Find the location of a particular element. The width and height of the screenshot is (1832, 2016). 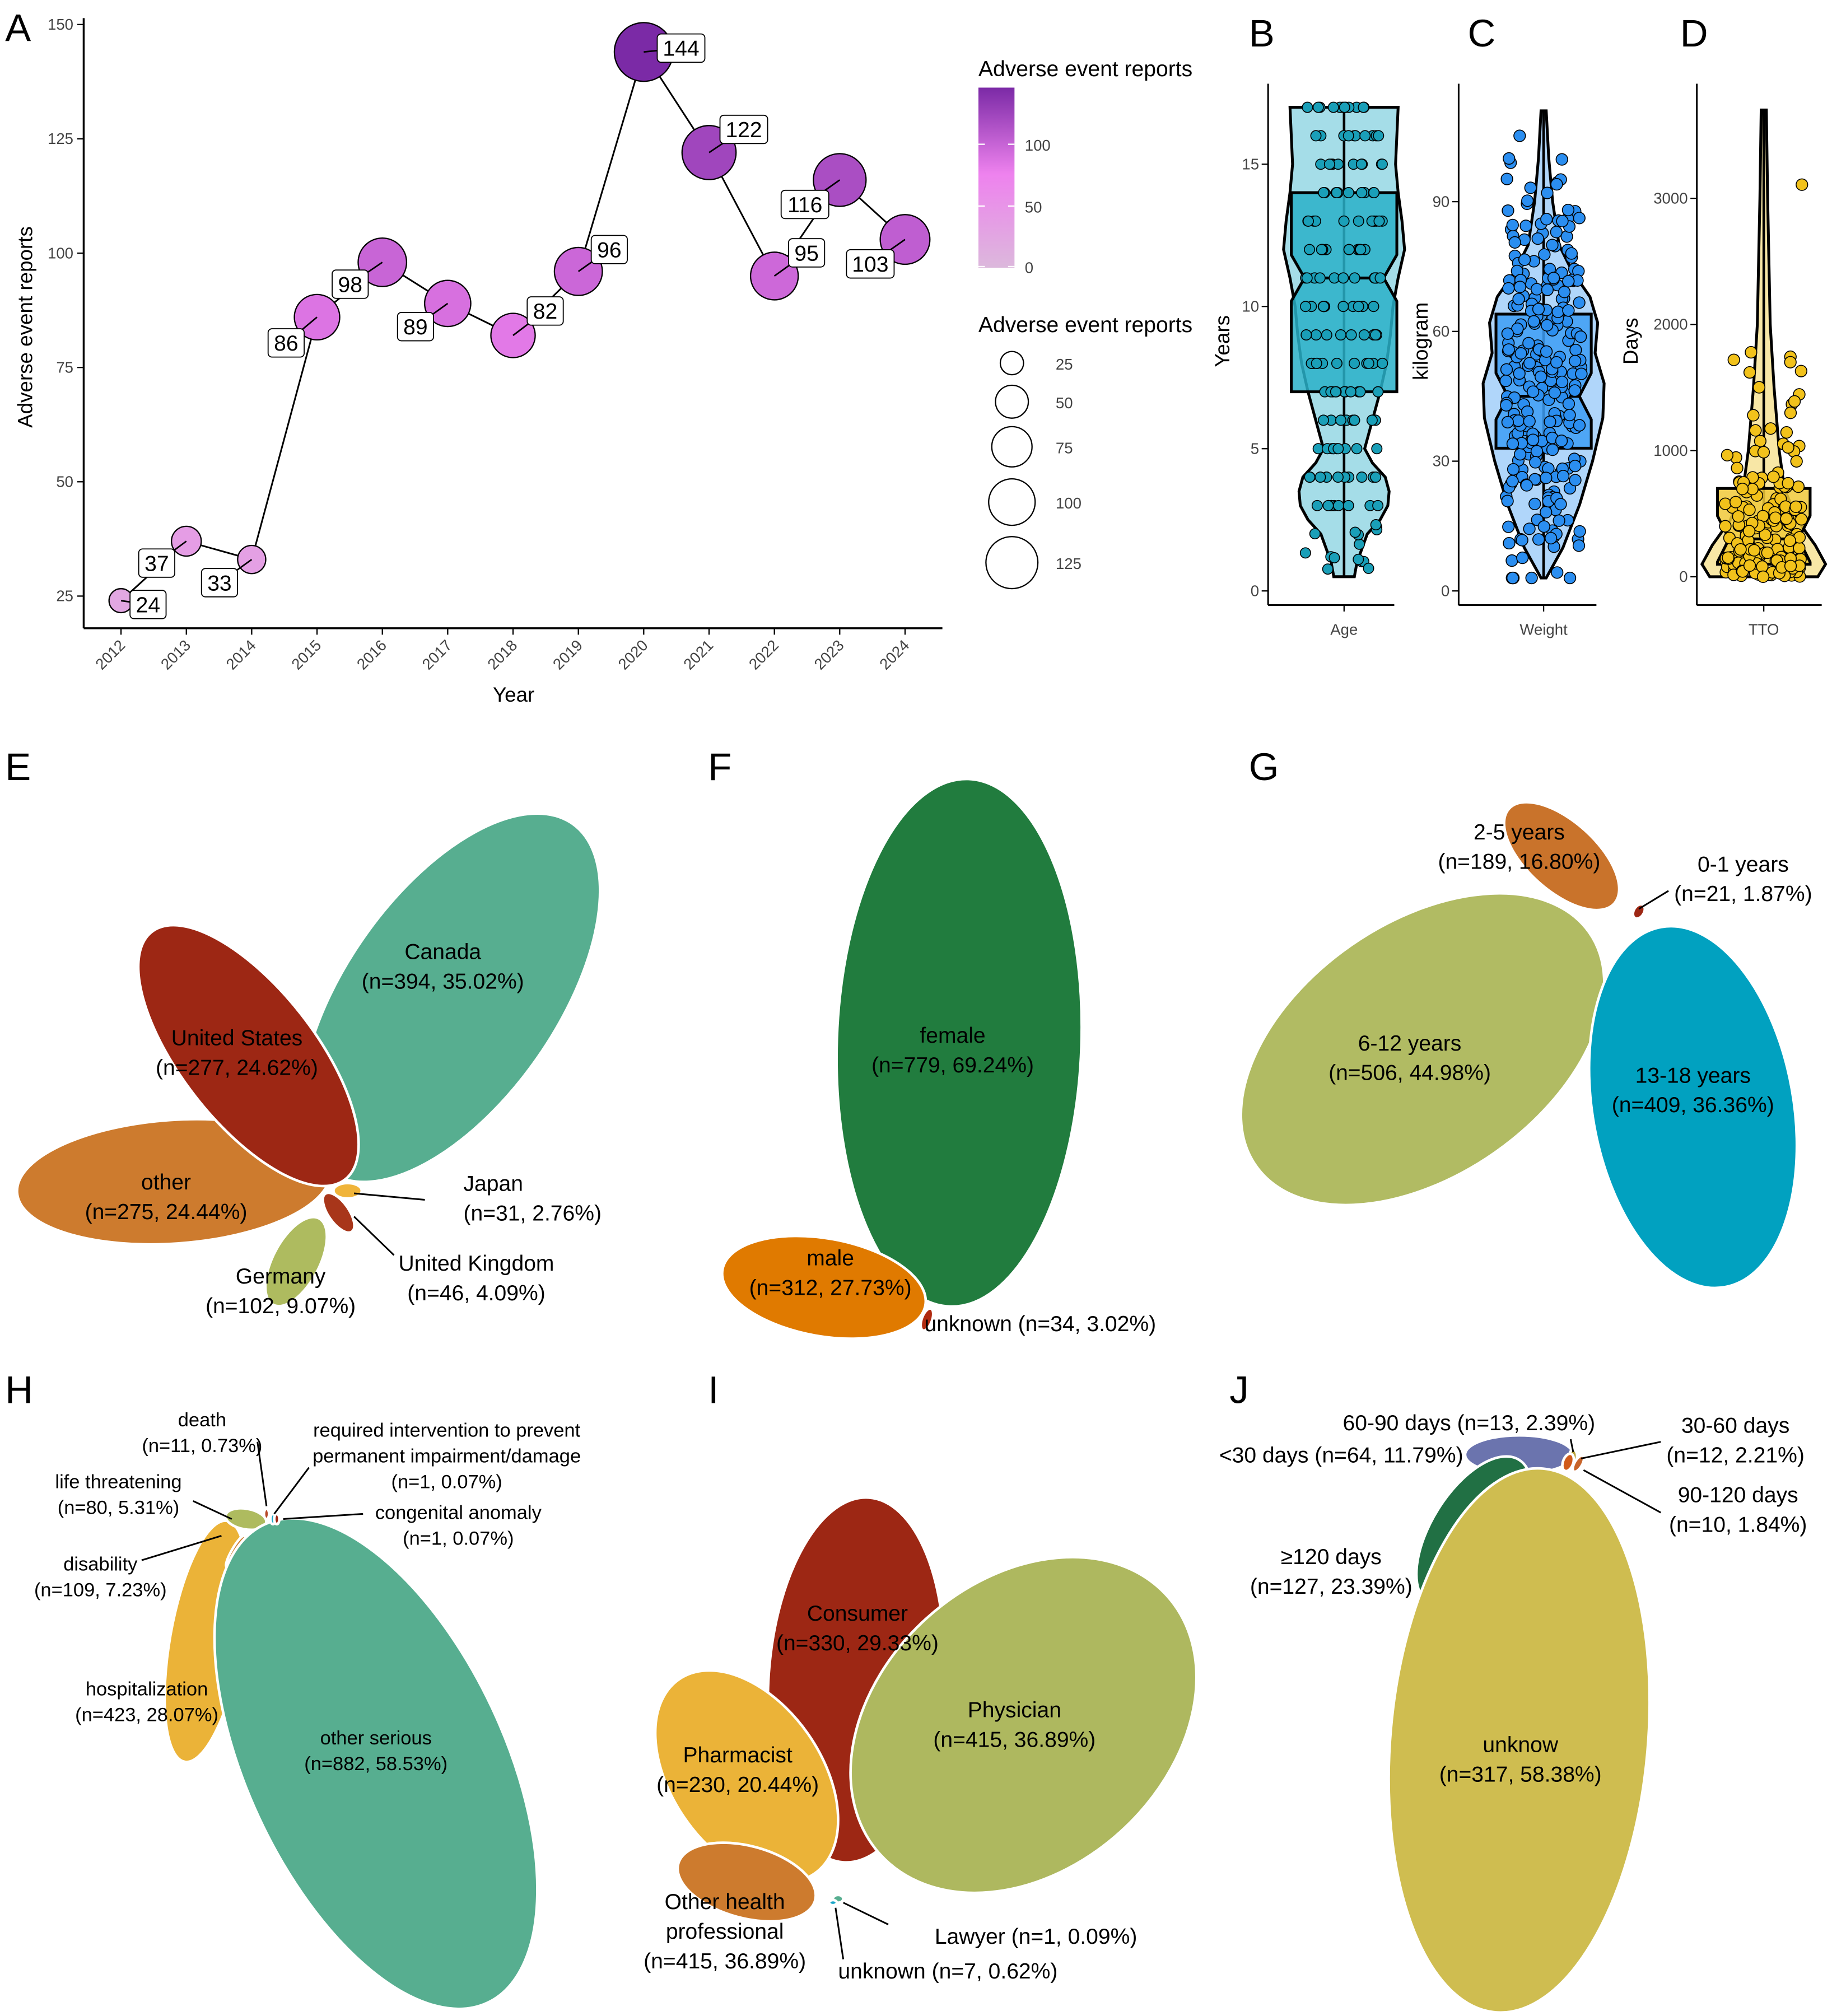

x-tick-label: 2017 is located at coordinates (436, 655).